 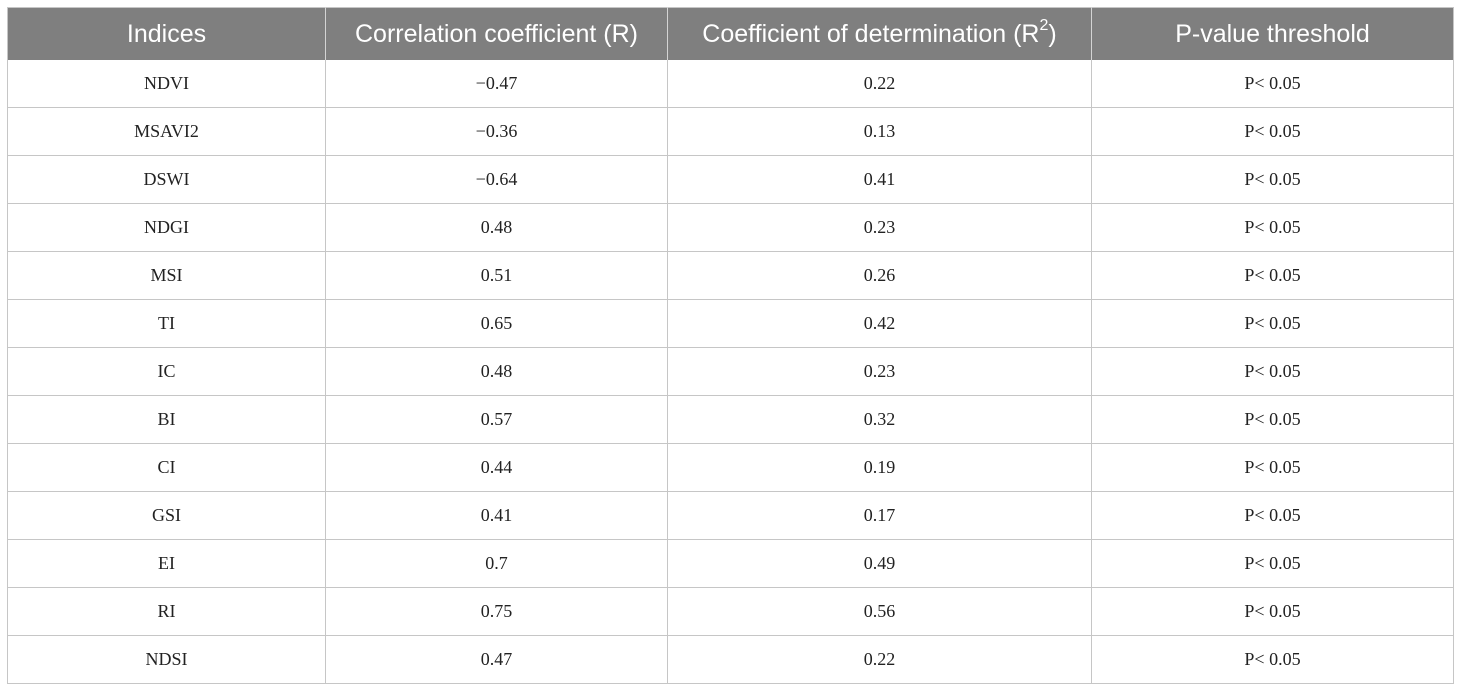 What do you see at coordinates (879, 179) in the screenshot?
I see `cell-determination: 0.41` at bounding box center [879, 179].